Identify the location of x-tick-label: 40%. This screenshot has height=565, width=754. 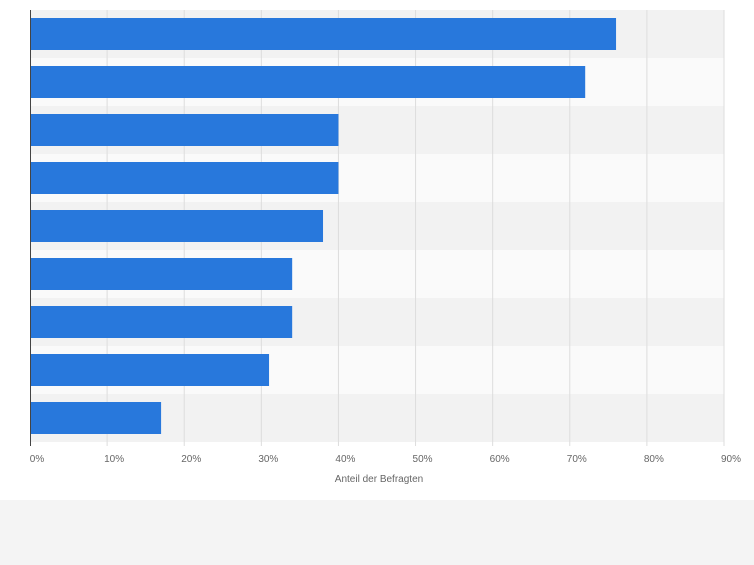
(345, 459).